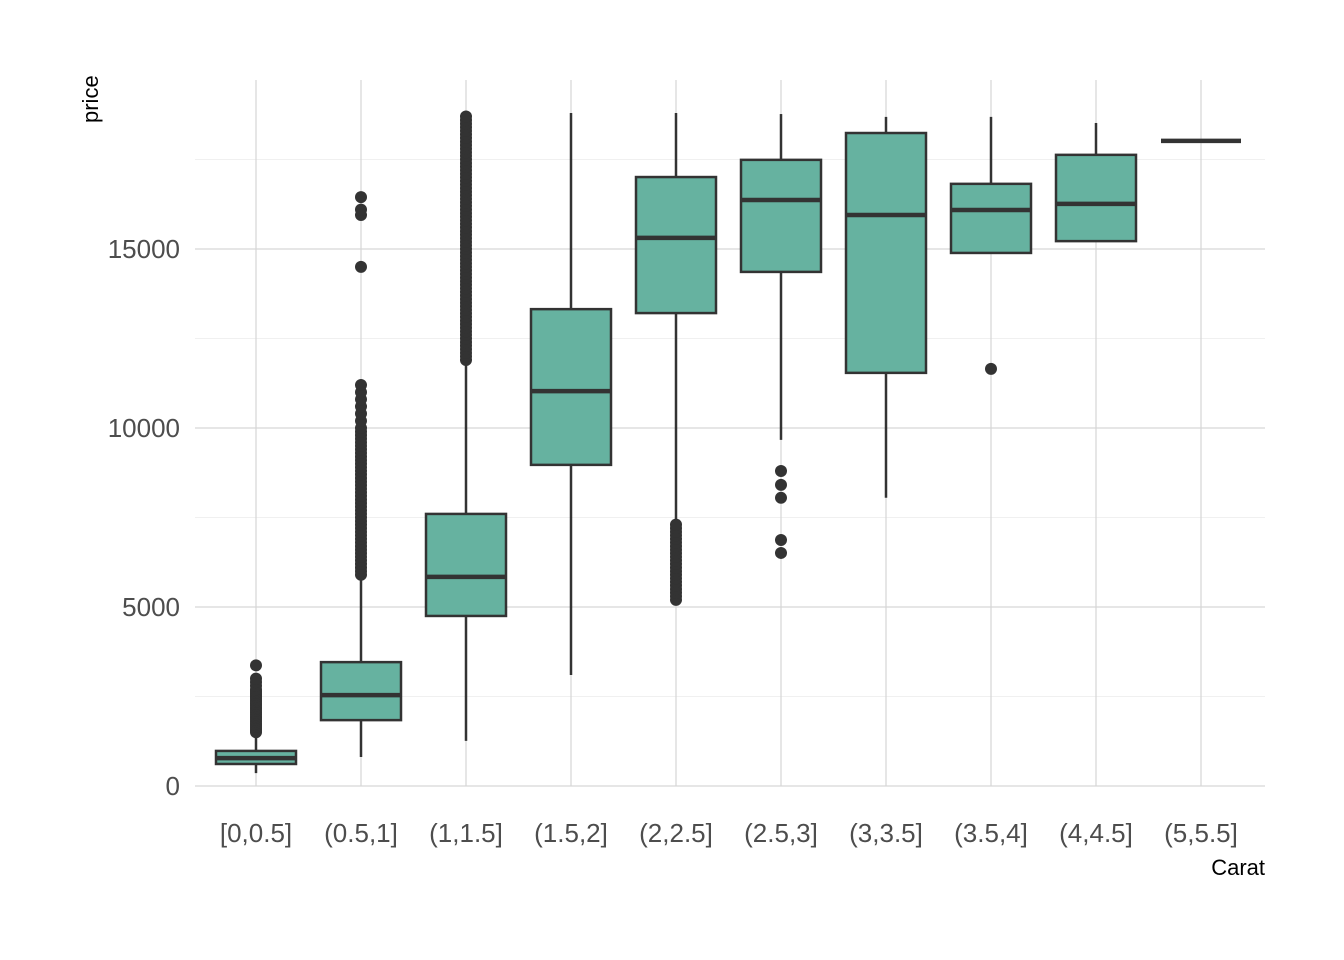  Describe the element at coordinates (144, 249) in the screenshot. I see `y-tick-label: 15000` at that location.